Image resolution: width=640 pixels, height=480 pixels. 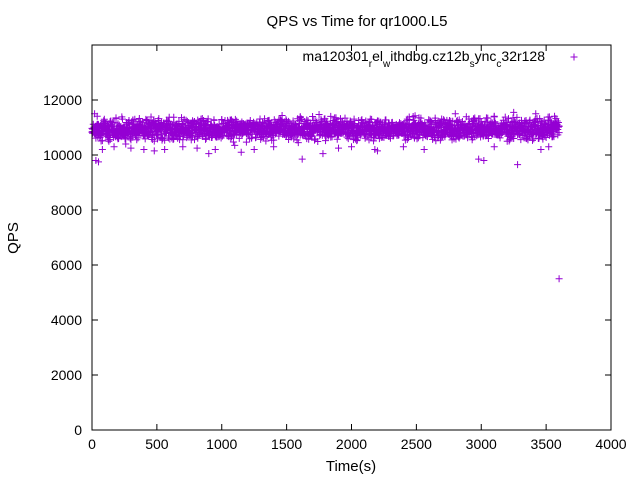 What do you see at coordinates (221, 444) in the screenshot?
I see `x-tick-label: 1000` at bounding box center [221, 444].